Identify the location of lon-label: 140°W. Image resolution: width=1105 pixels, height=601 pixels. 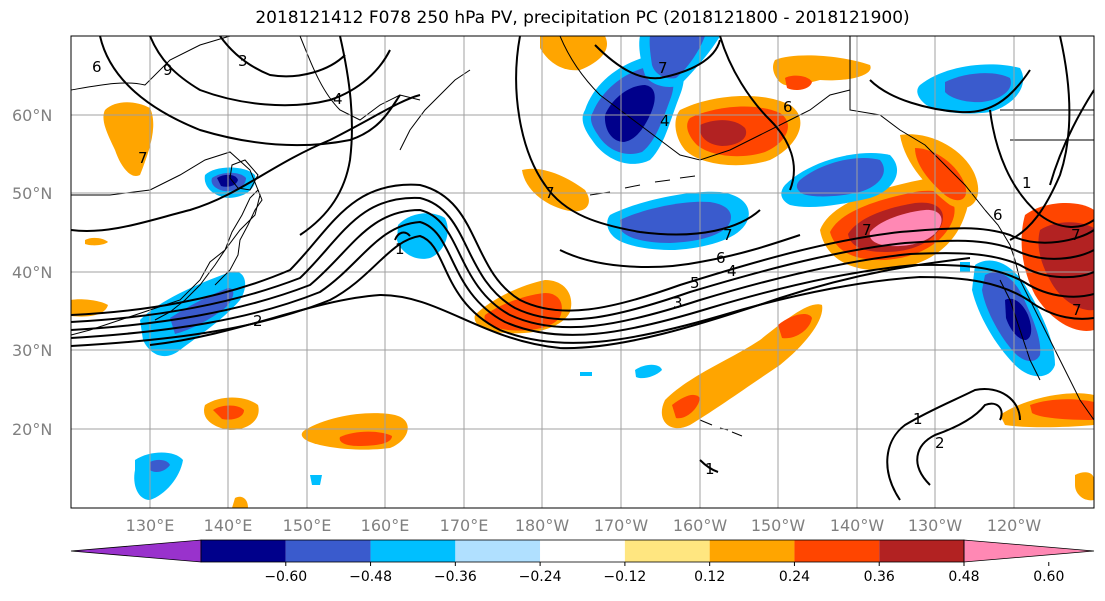
(857, 525).